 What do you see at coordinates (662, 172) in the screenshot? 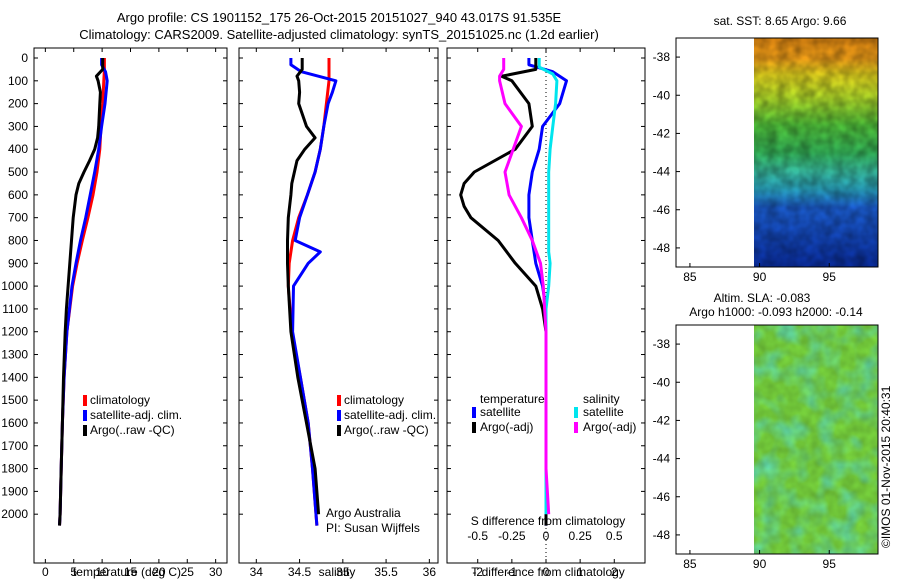
I see `map-y-tick-label: -44` at bounding box center [662, 172].